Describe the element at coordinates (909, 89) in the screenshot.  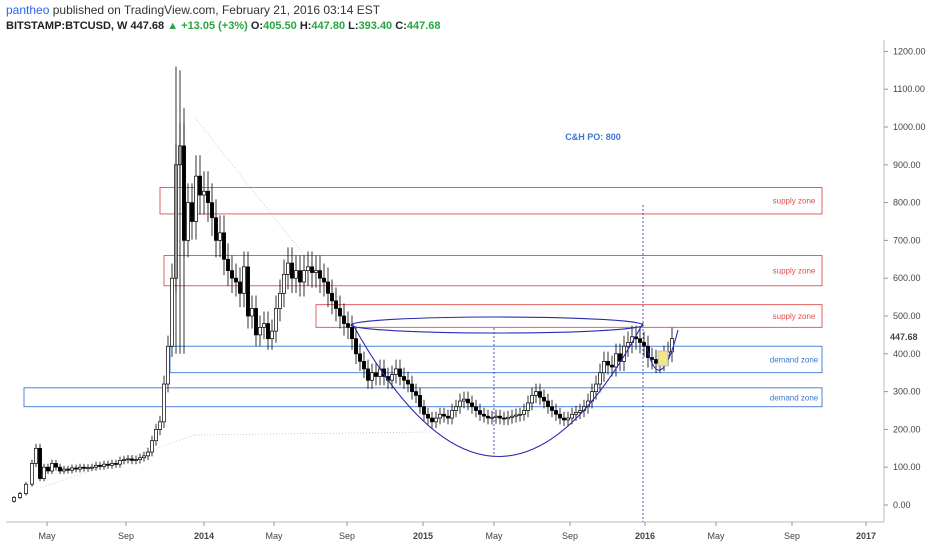
I see `price-tick-label: 1100.00` at that location.